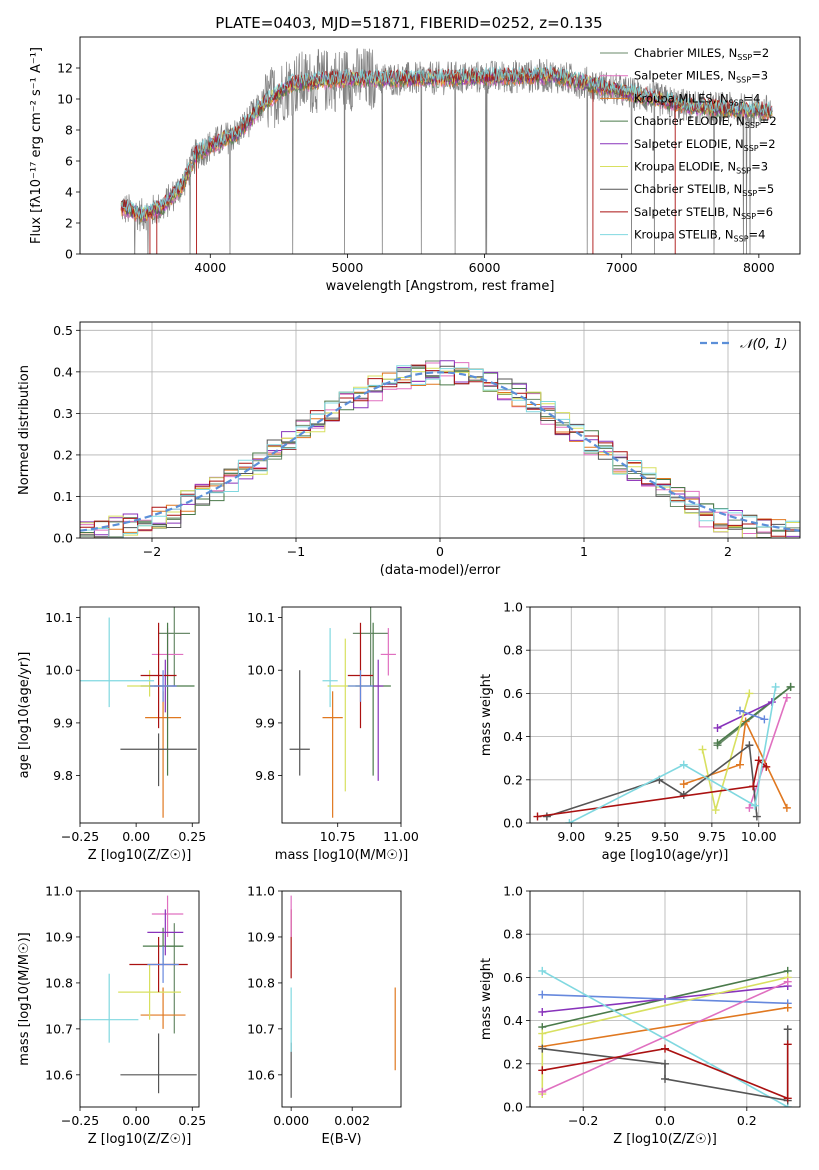  Describe the element at coordinates (747, 1120) in the screenshot. I see `x-tick-label: 0.2` at that location.